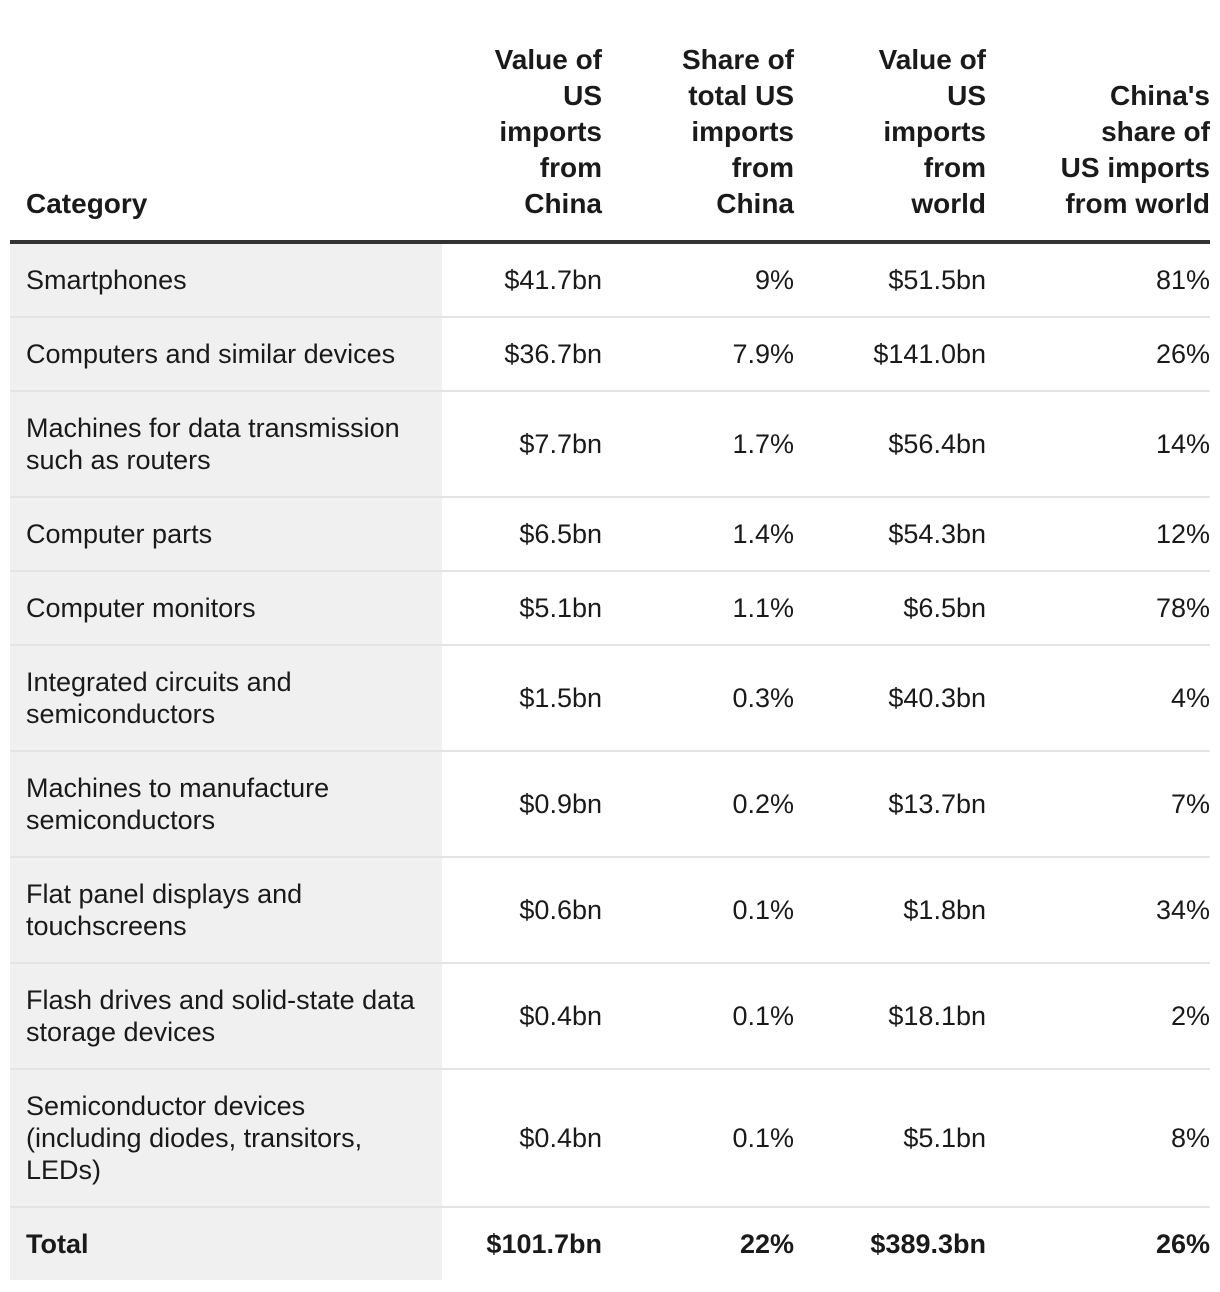 This screenshot has height=1292, width=1220. Describe the element at coordinates (698, 698) in the screenshot. I see `share-china-cell: 0.3%` at that location.